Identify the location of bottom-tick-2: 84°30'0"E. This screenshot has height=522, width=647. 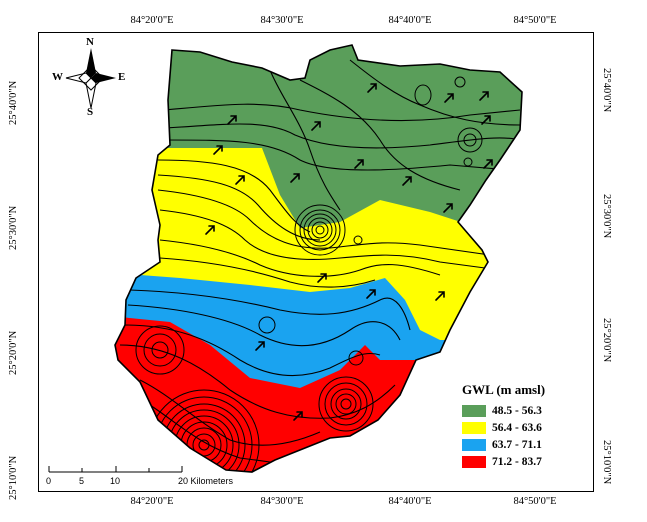
(282, 501).